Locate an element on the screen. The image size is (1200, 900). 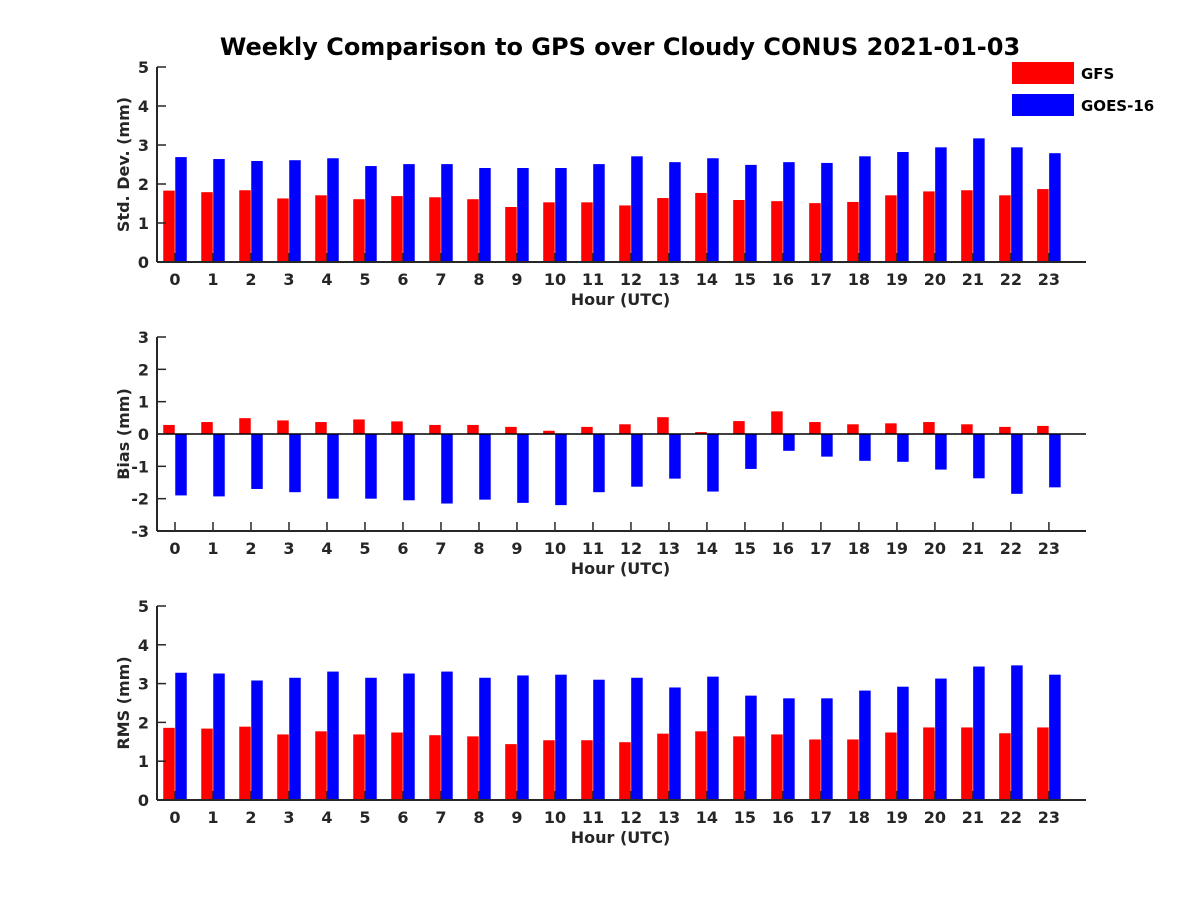
y-tick-label: -3 is located at coordinates (140, 531).